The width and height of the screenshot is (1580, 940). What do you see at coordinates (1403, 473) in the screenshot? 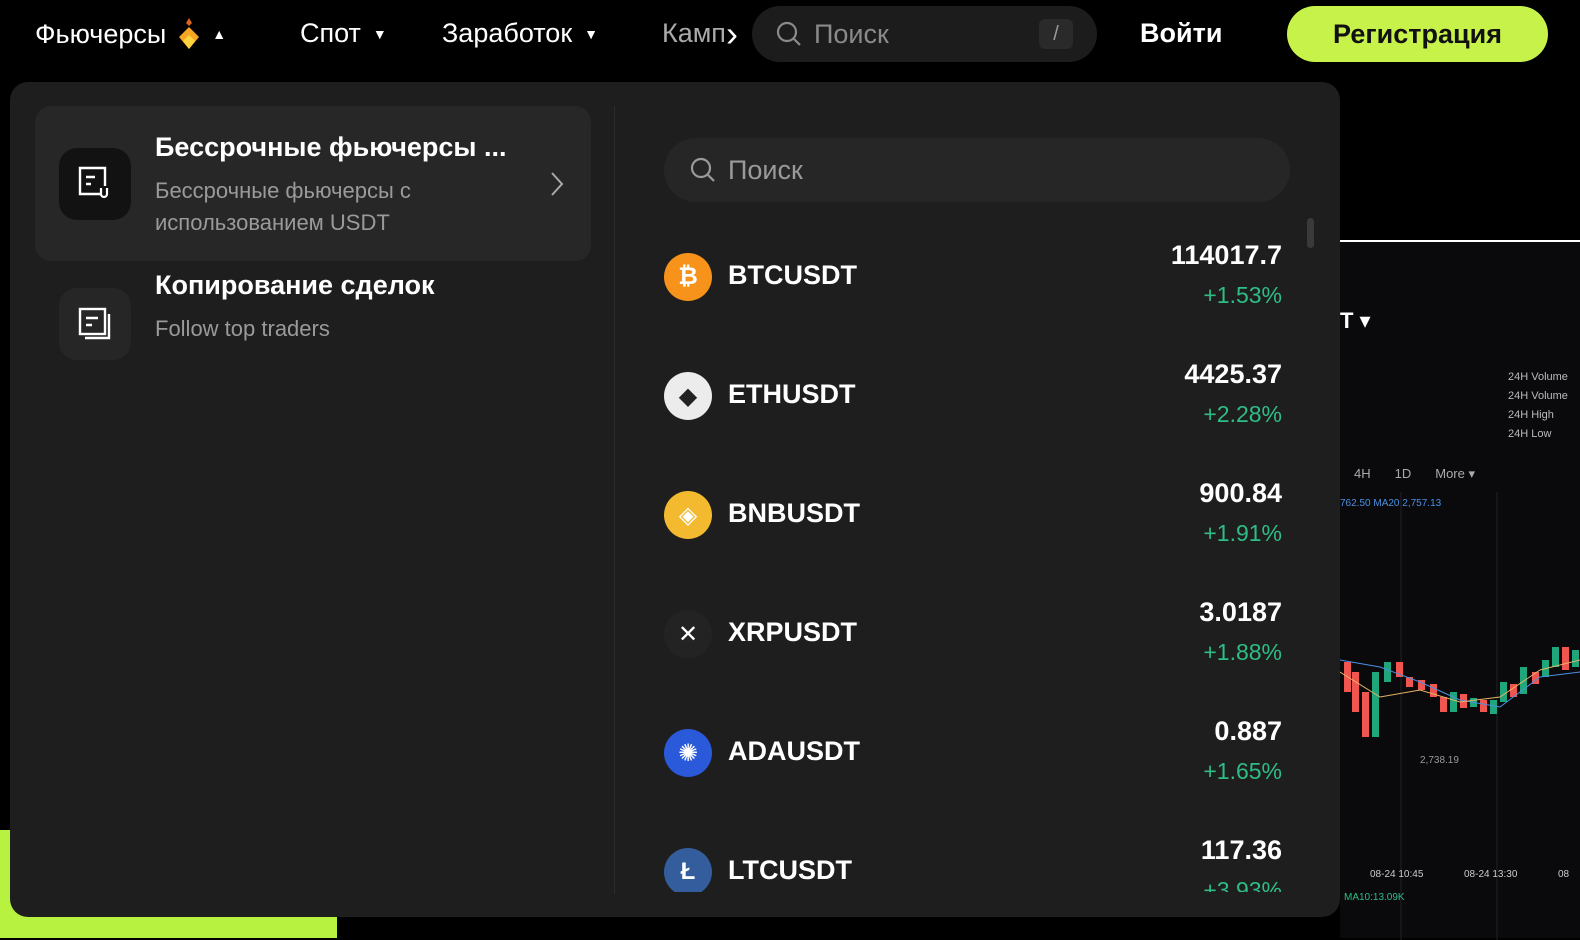
I see `timeframe-1d: 1D` at bounding box center [1403, 473].